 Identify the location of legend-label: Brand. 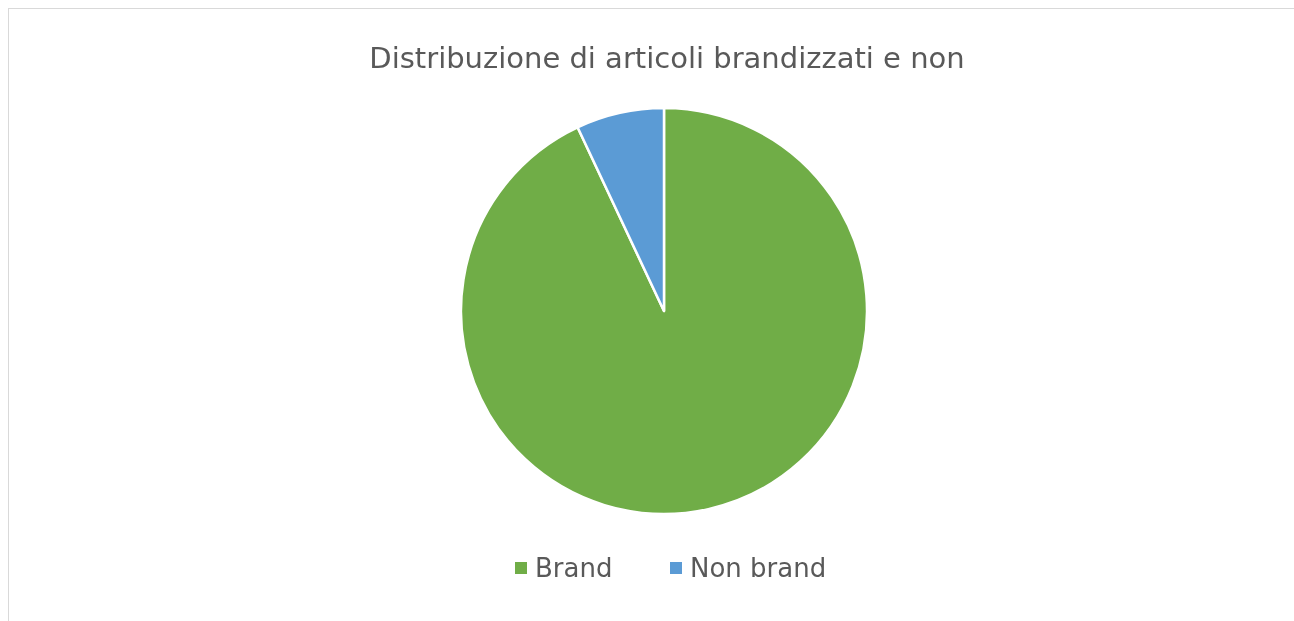
(574, 568).